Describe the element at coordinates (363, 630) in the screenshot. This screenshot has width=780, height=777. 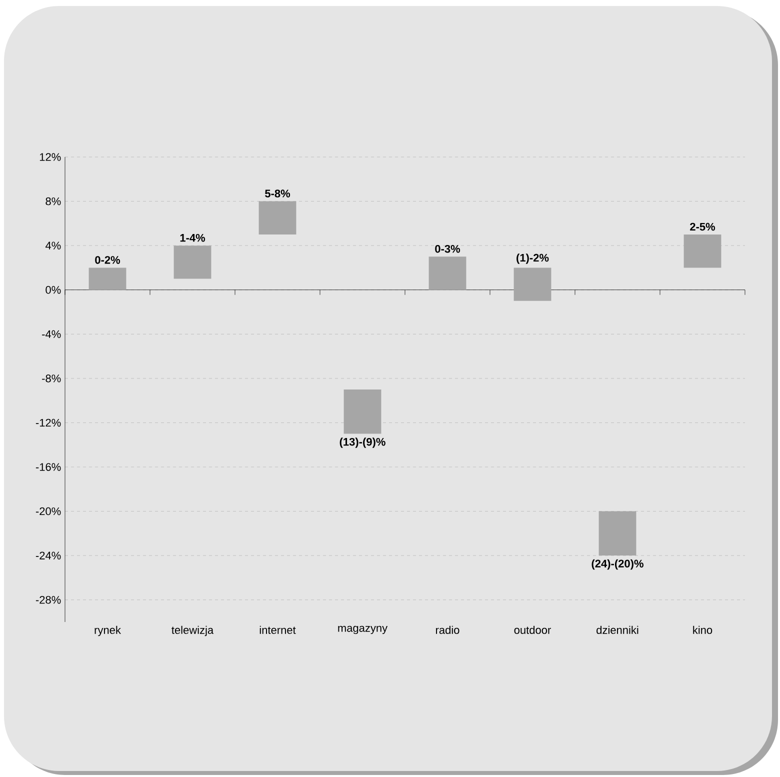
I see `x-tick-label: magazyny` at that location.